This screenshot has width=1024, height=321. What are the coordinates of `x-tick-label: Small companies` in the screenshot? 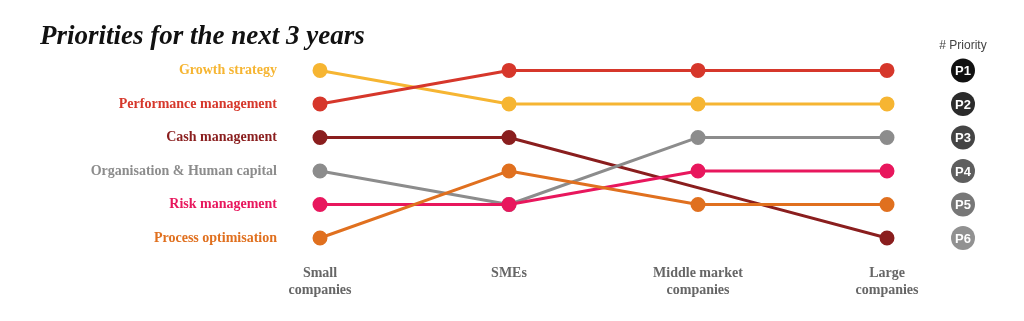 It's located at (320, 281).